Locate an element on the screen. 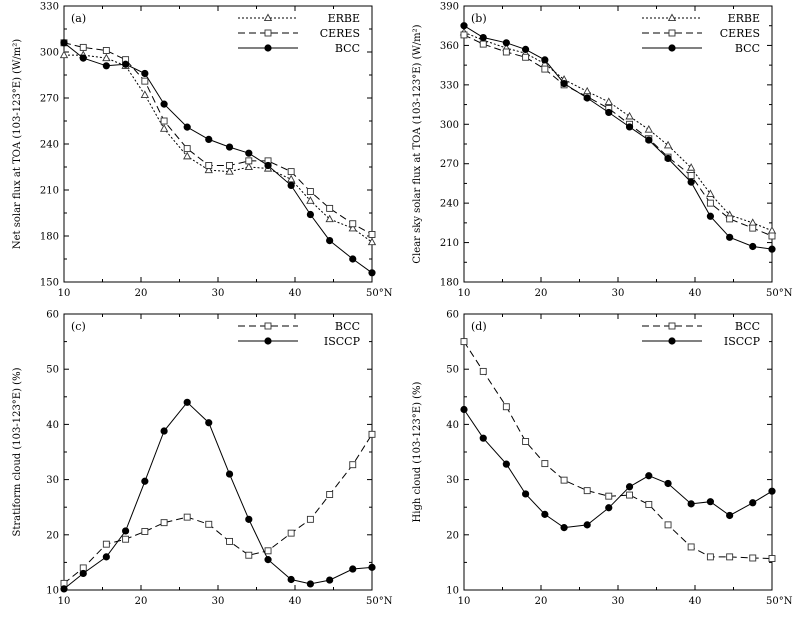  panel-a-legend-label: ERBE is located at coordinates (344, 18).